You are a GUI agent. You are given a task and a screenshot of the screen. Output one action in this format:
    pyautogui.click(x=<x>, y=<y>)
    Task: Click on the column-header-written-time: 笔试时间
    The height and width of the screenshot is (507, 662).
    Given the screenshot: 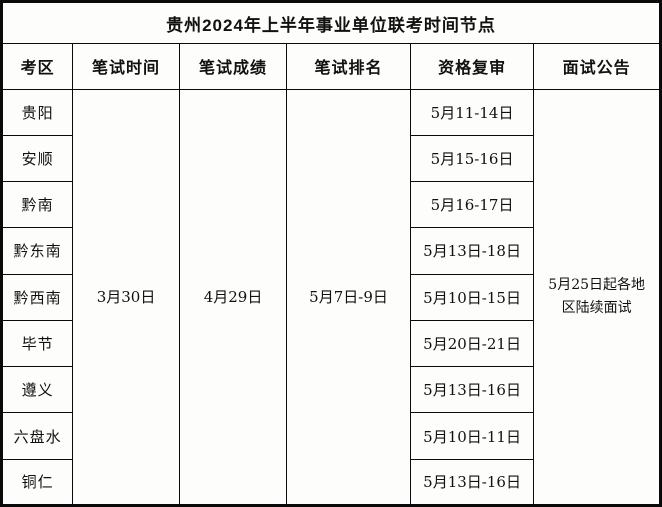 What is the action you would take?
    pyautogui.click(x=126, y=66)
    